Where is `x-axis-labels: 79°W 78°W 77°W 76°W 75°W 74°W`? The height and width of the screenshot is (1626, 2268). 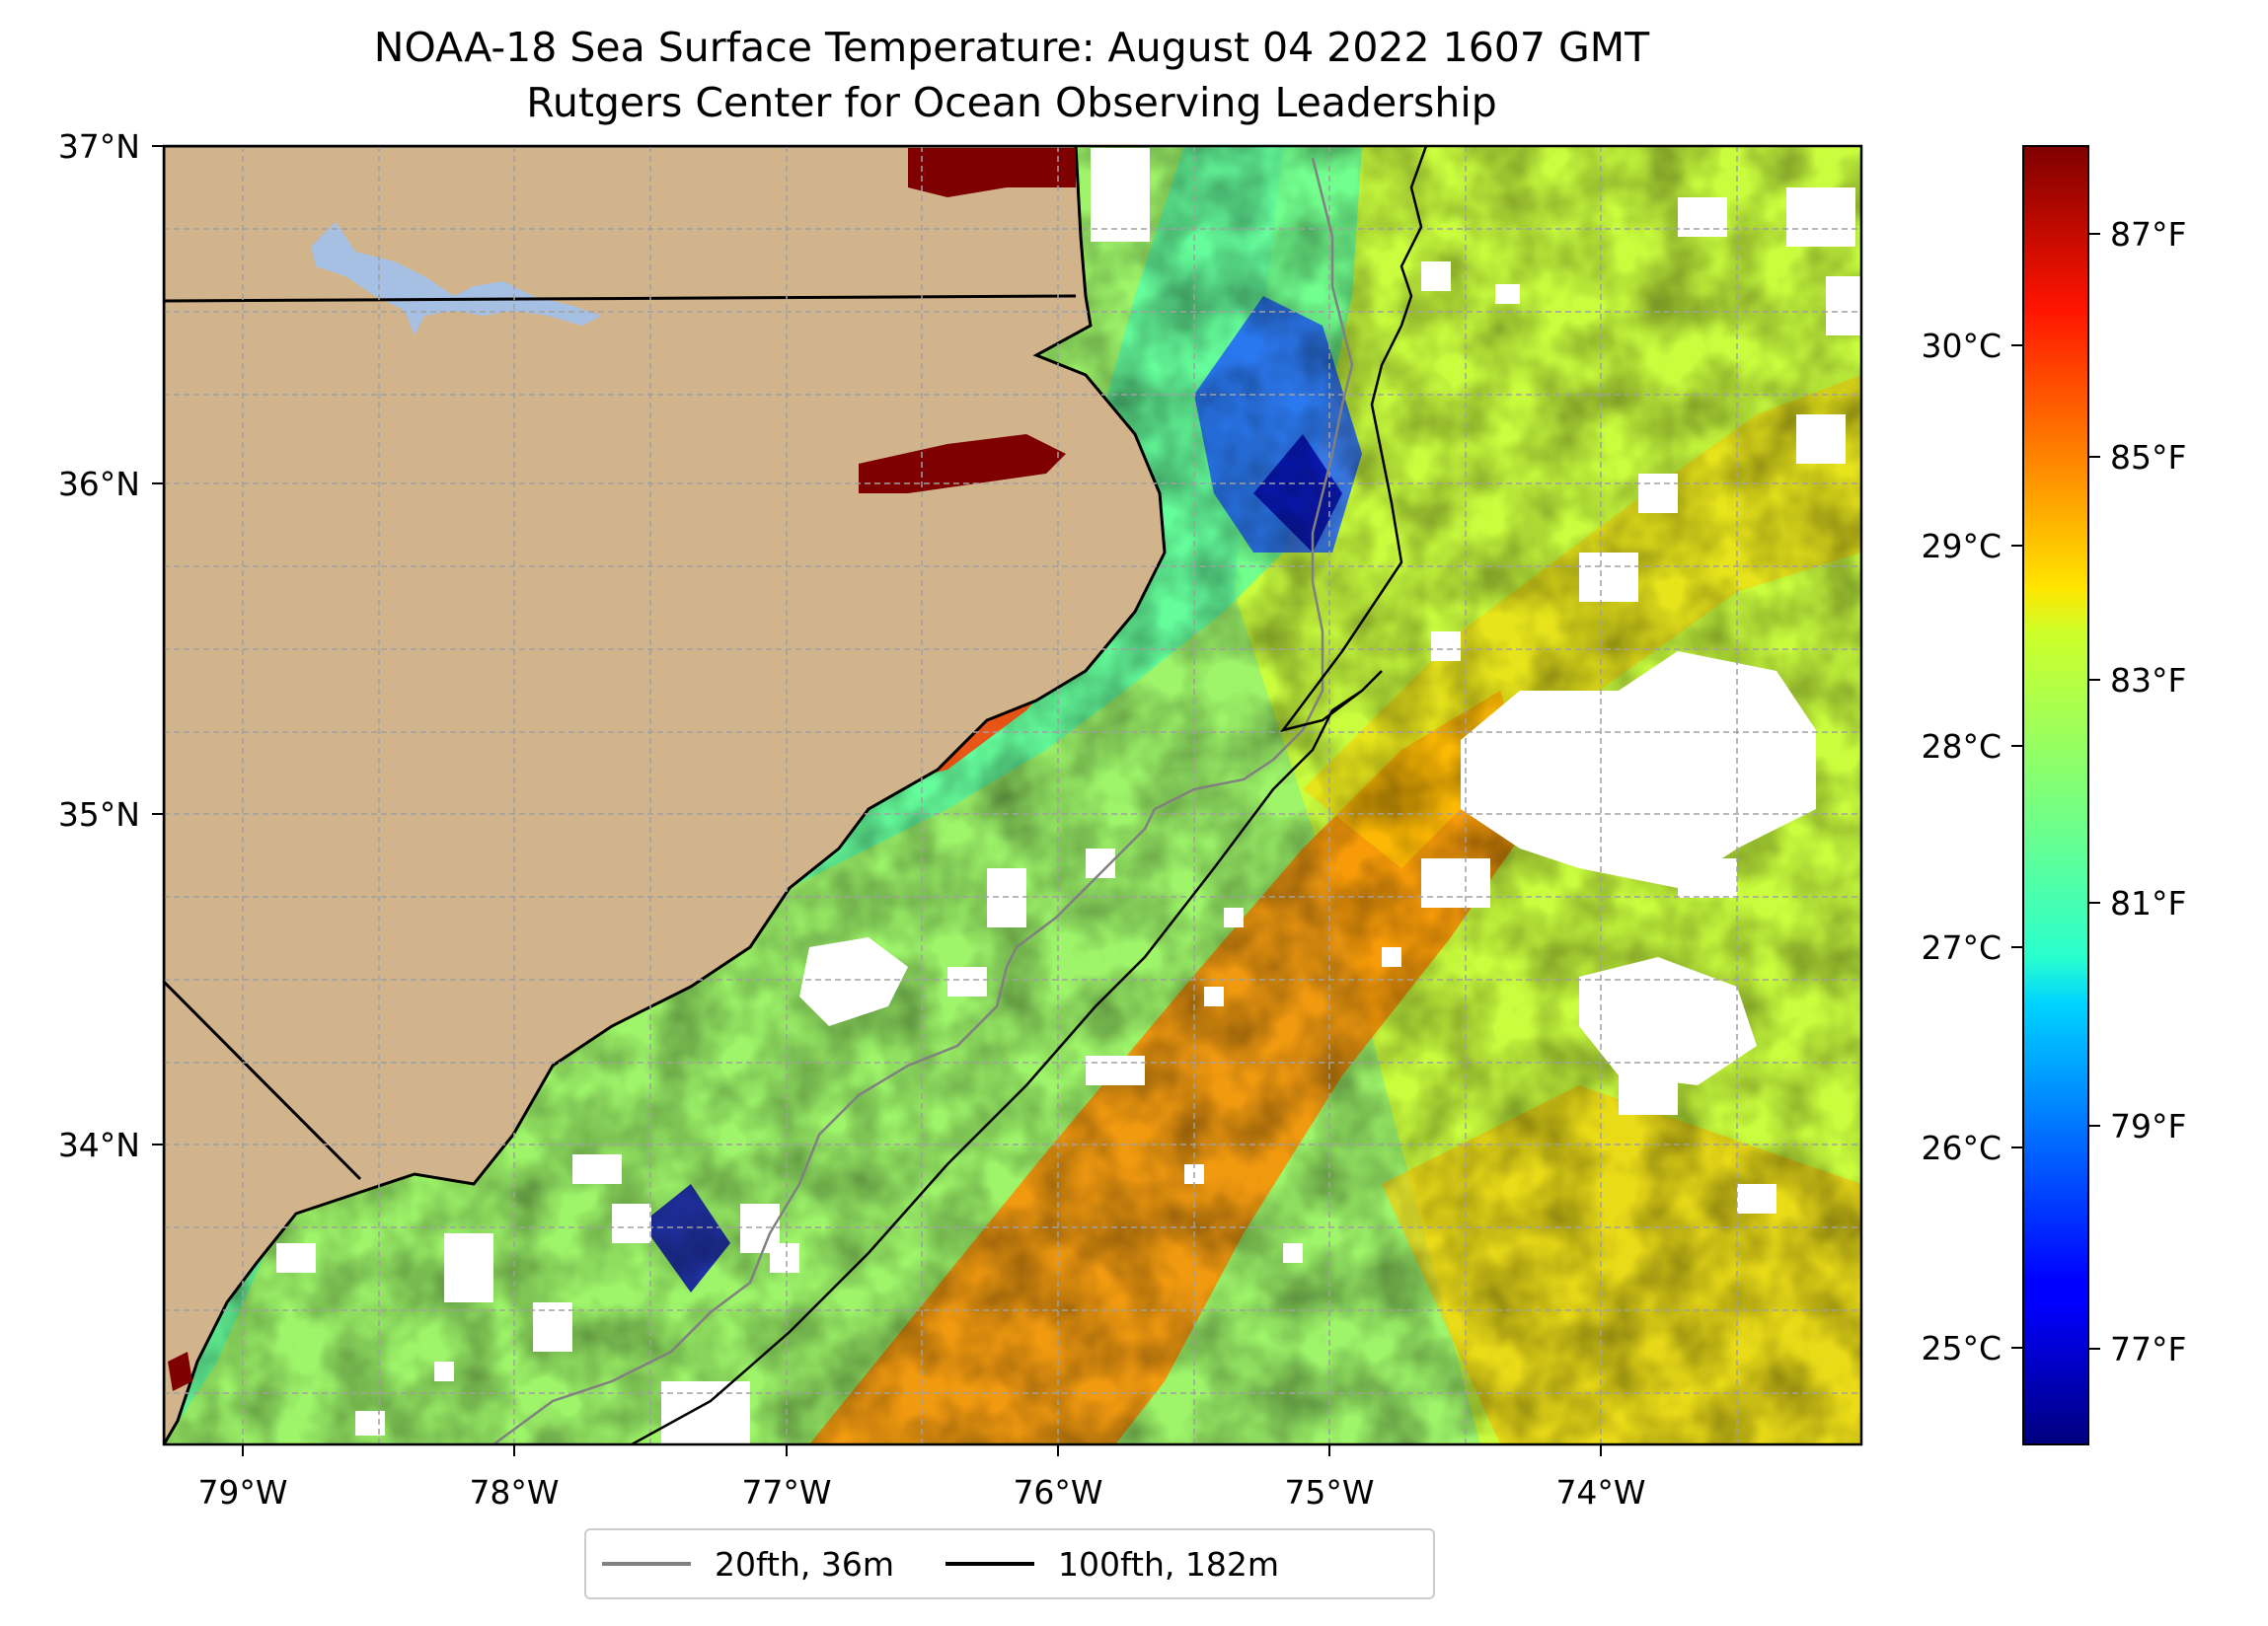
x-axis-labels: 79°W 78°W 77°W 76°W 75°W 74°W is located at coordinates (921, 1492).